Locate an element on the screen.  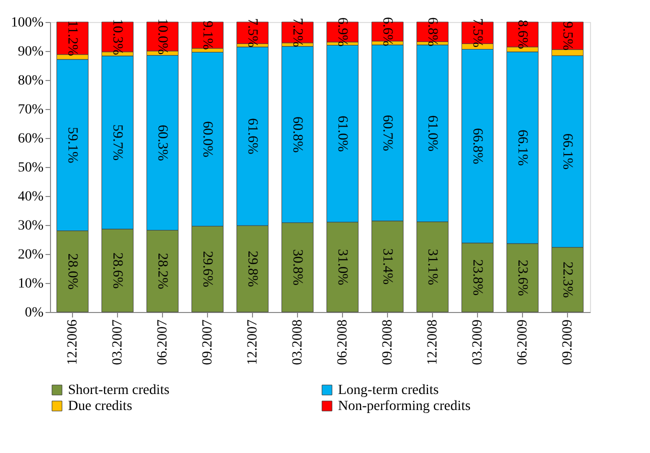
x-tick-label: 12.2006 is located at coordinates (73, 342).